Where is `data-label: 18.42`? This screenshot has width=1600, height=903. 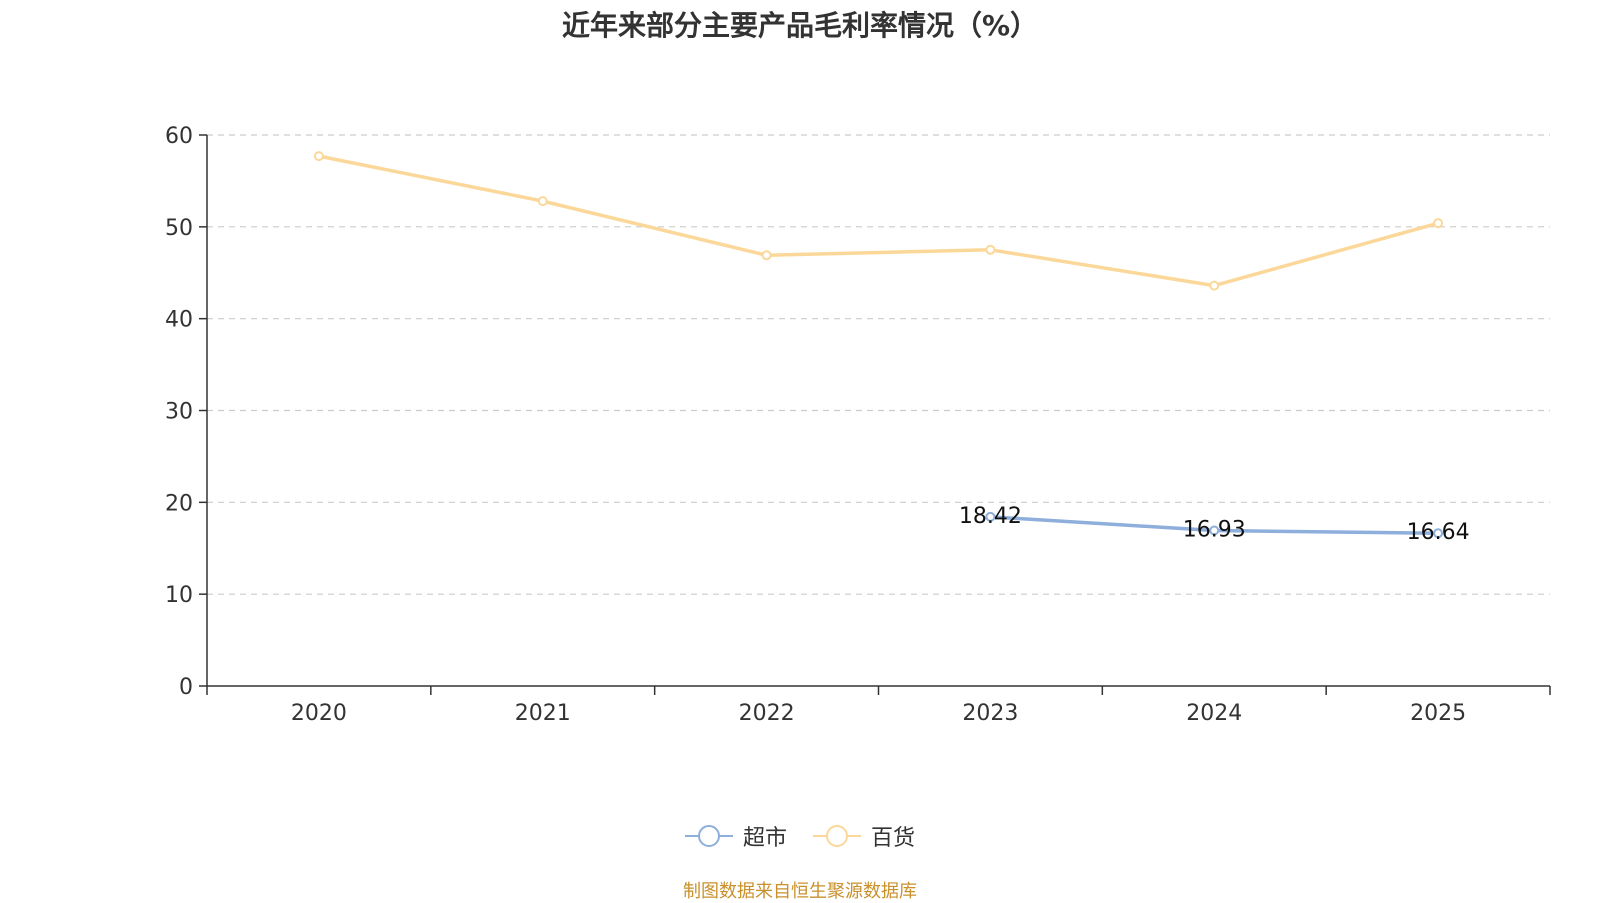 data-label: 18.42 is located at coordinates (990, 516).